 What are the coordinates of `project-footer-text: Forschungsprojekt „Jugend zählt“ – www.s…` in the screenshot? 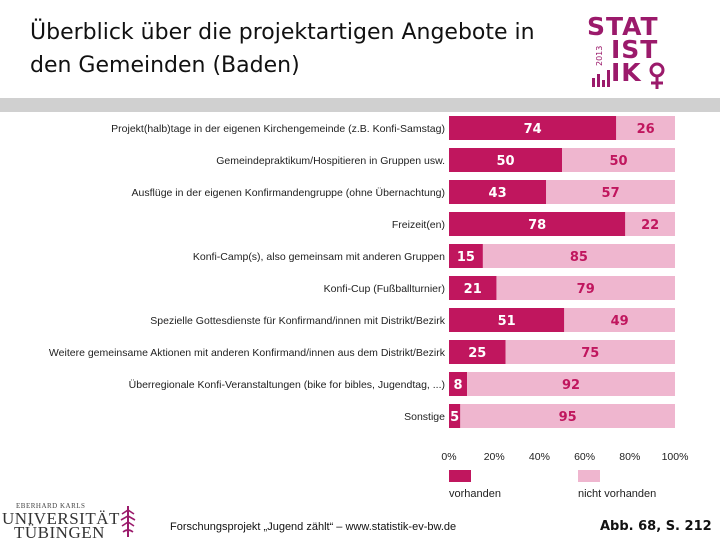 It's located at (313, 527).